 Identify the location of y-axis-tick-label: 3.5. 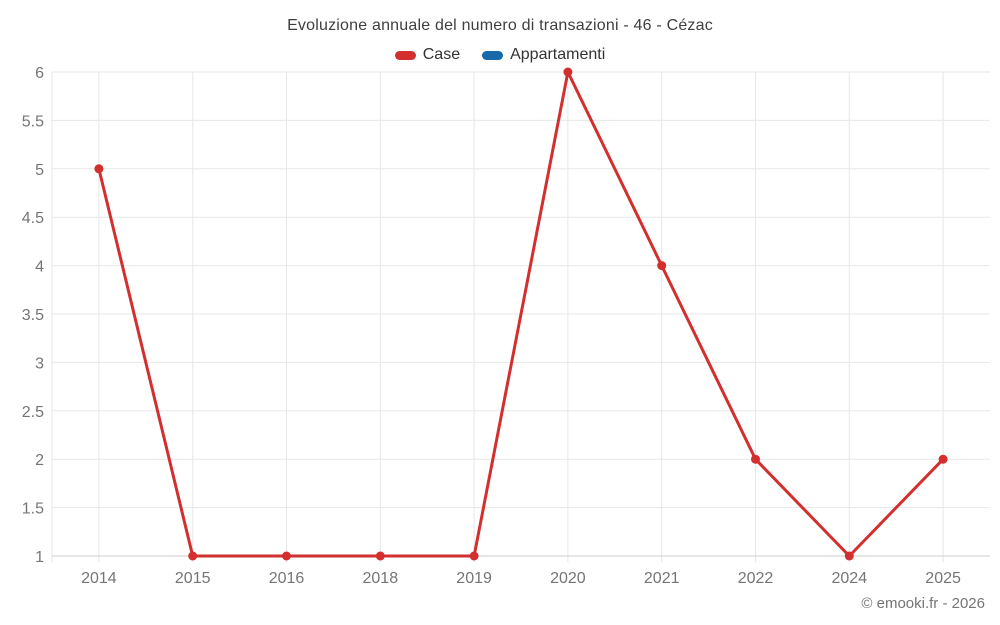
(33, 315).